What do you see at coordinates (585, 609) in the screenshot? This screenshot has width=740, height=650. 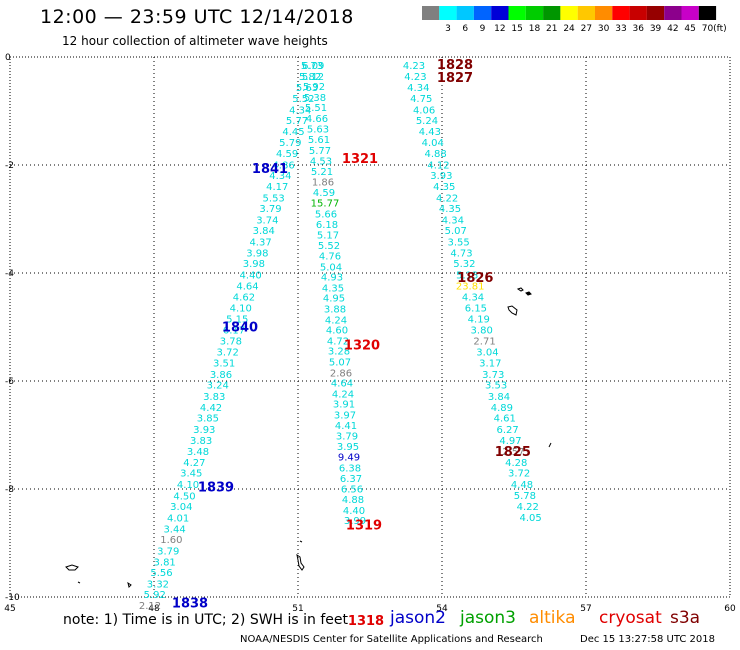 I see `lon-label: 57` at bounding box center [585, 609].